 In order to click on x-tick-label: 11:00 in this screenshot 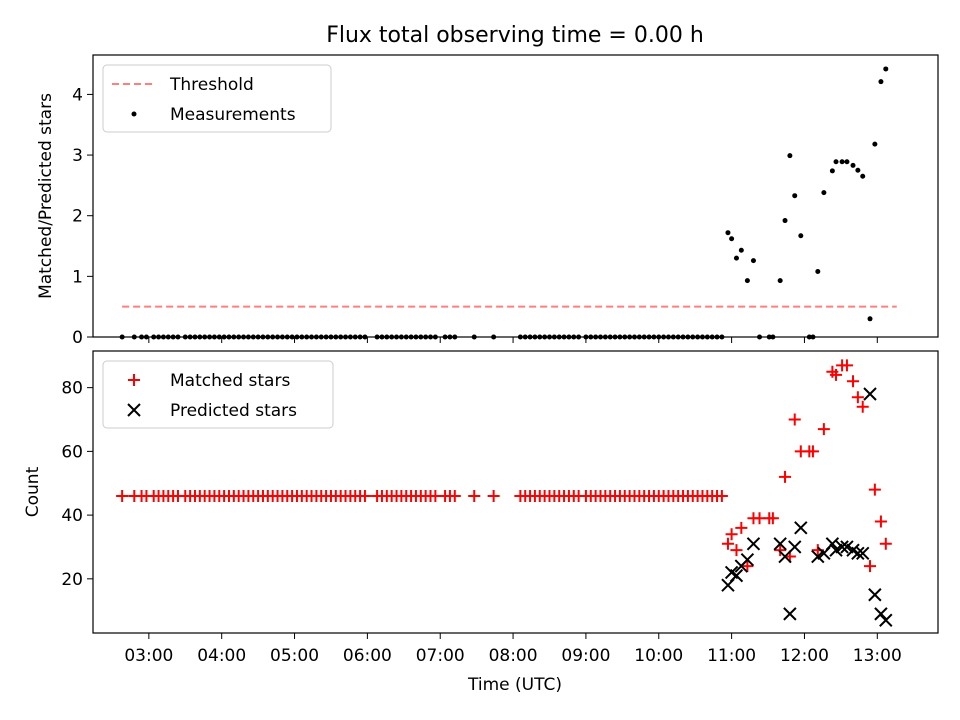, I will do `click(731, 656)`.